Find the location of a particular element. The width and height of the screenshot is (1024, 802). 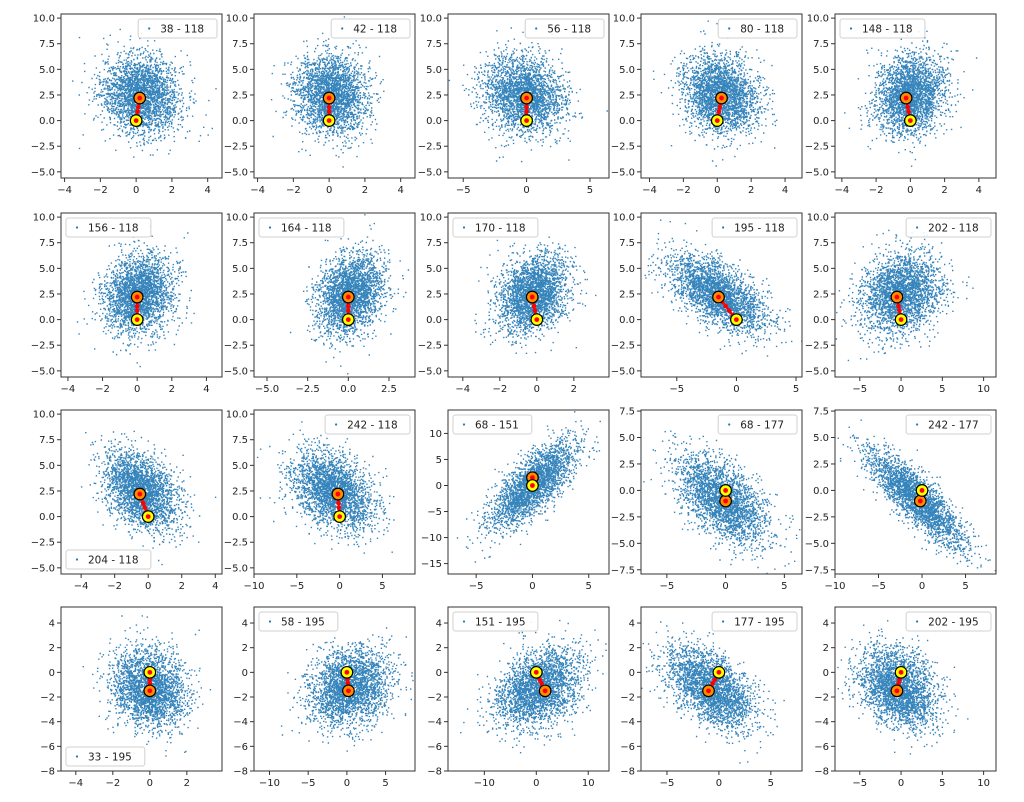

scatter-points is located at coordinates (723, 288).